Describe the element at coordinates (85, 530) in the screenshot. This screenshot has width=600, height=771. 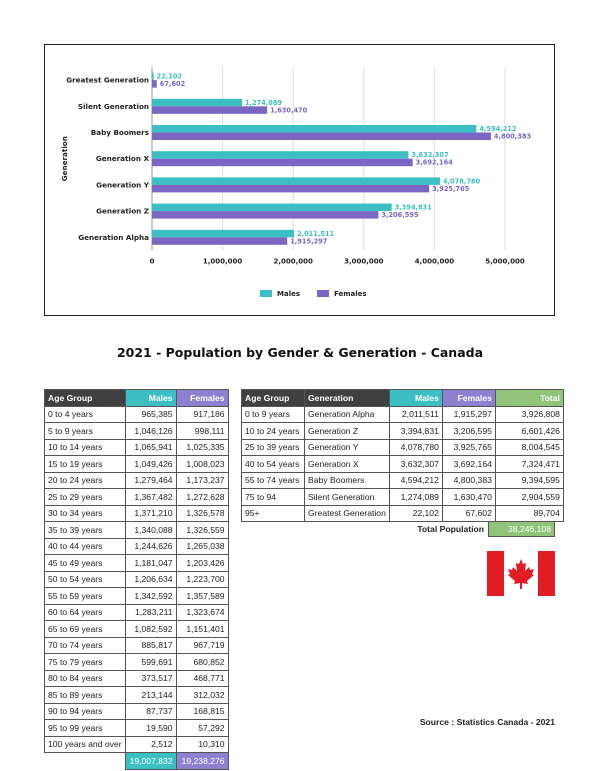
I see `age-group-cell: 35 to 39 years` at that location.